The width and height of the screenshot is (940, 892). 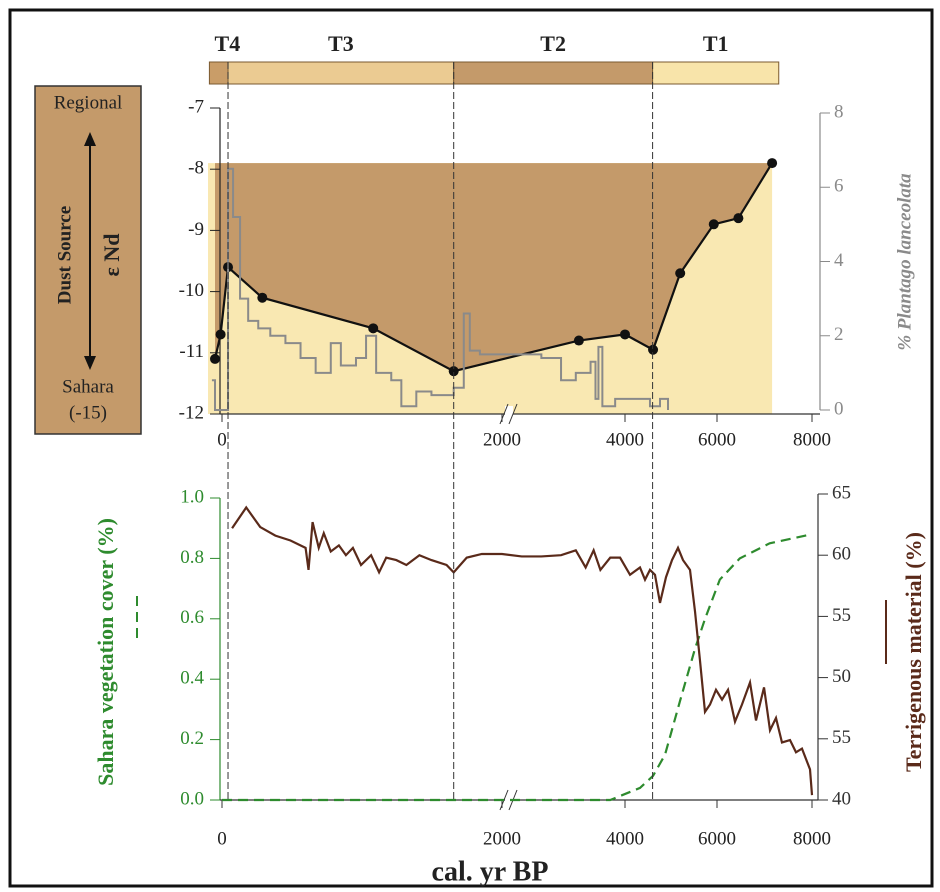 What do you see at coordinates (228, 43) in the screenshot?
I see `period-label: T4` at bounding box center [228, 43].